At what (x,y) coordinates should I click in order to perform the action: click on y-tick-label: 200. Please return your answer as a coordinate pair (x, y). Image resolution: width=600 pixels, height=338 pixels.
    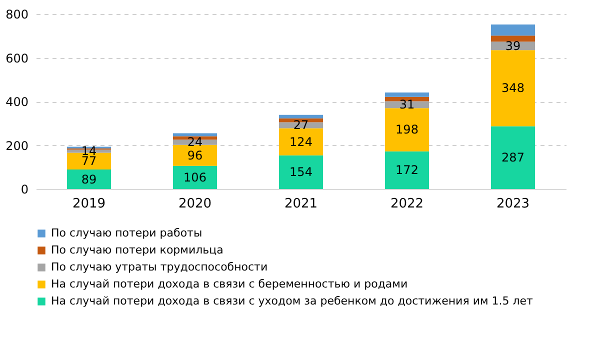
    Looking at the image, I should click on (17, 145).